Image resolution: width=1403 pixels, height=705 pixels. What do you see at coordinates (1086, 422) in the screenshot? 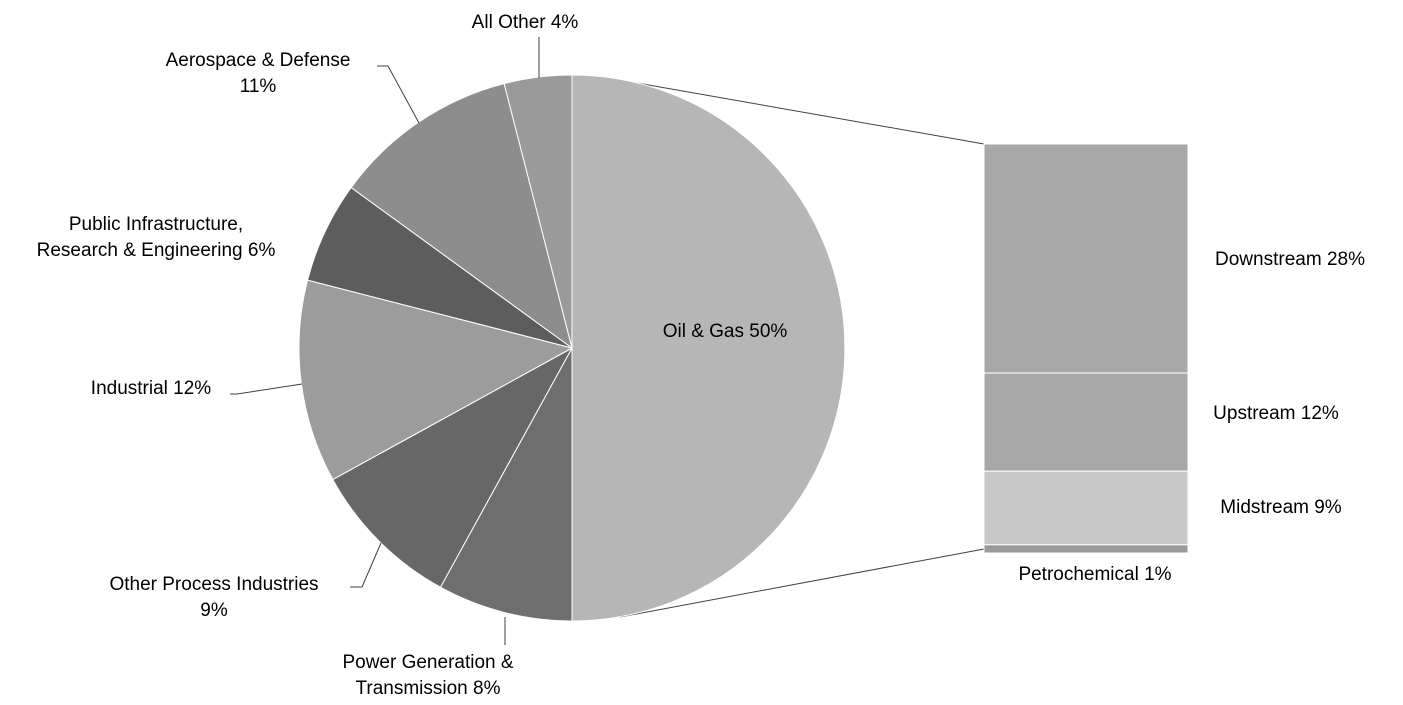
I see `bar-segment-upstream` at bounding box center [1086, 422].